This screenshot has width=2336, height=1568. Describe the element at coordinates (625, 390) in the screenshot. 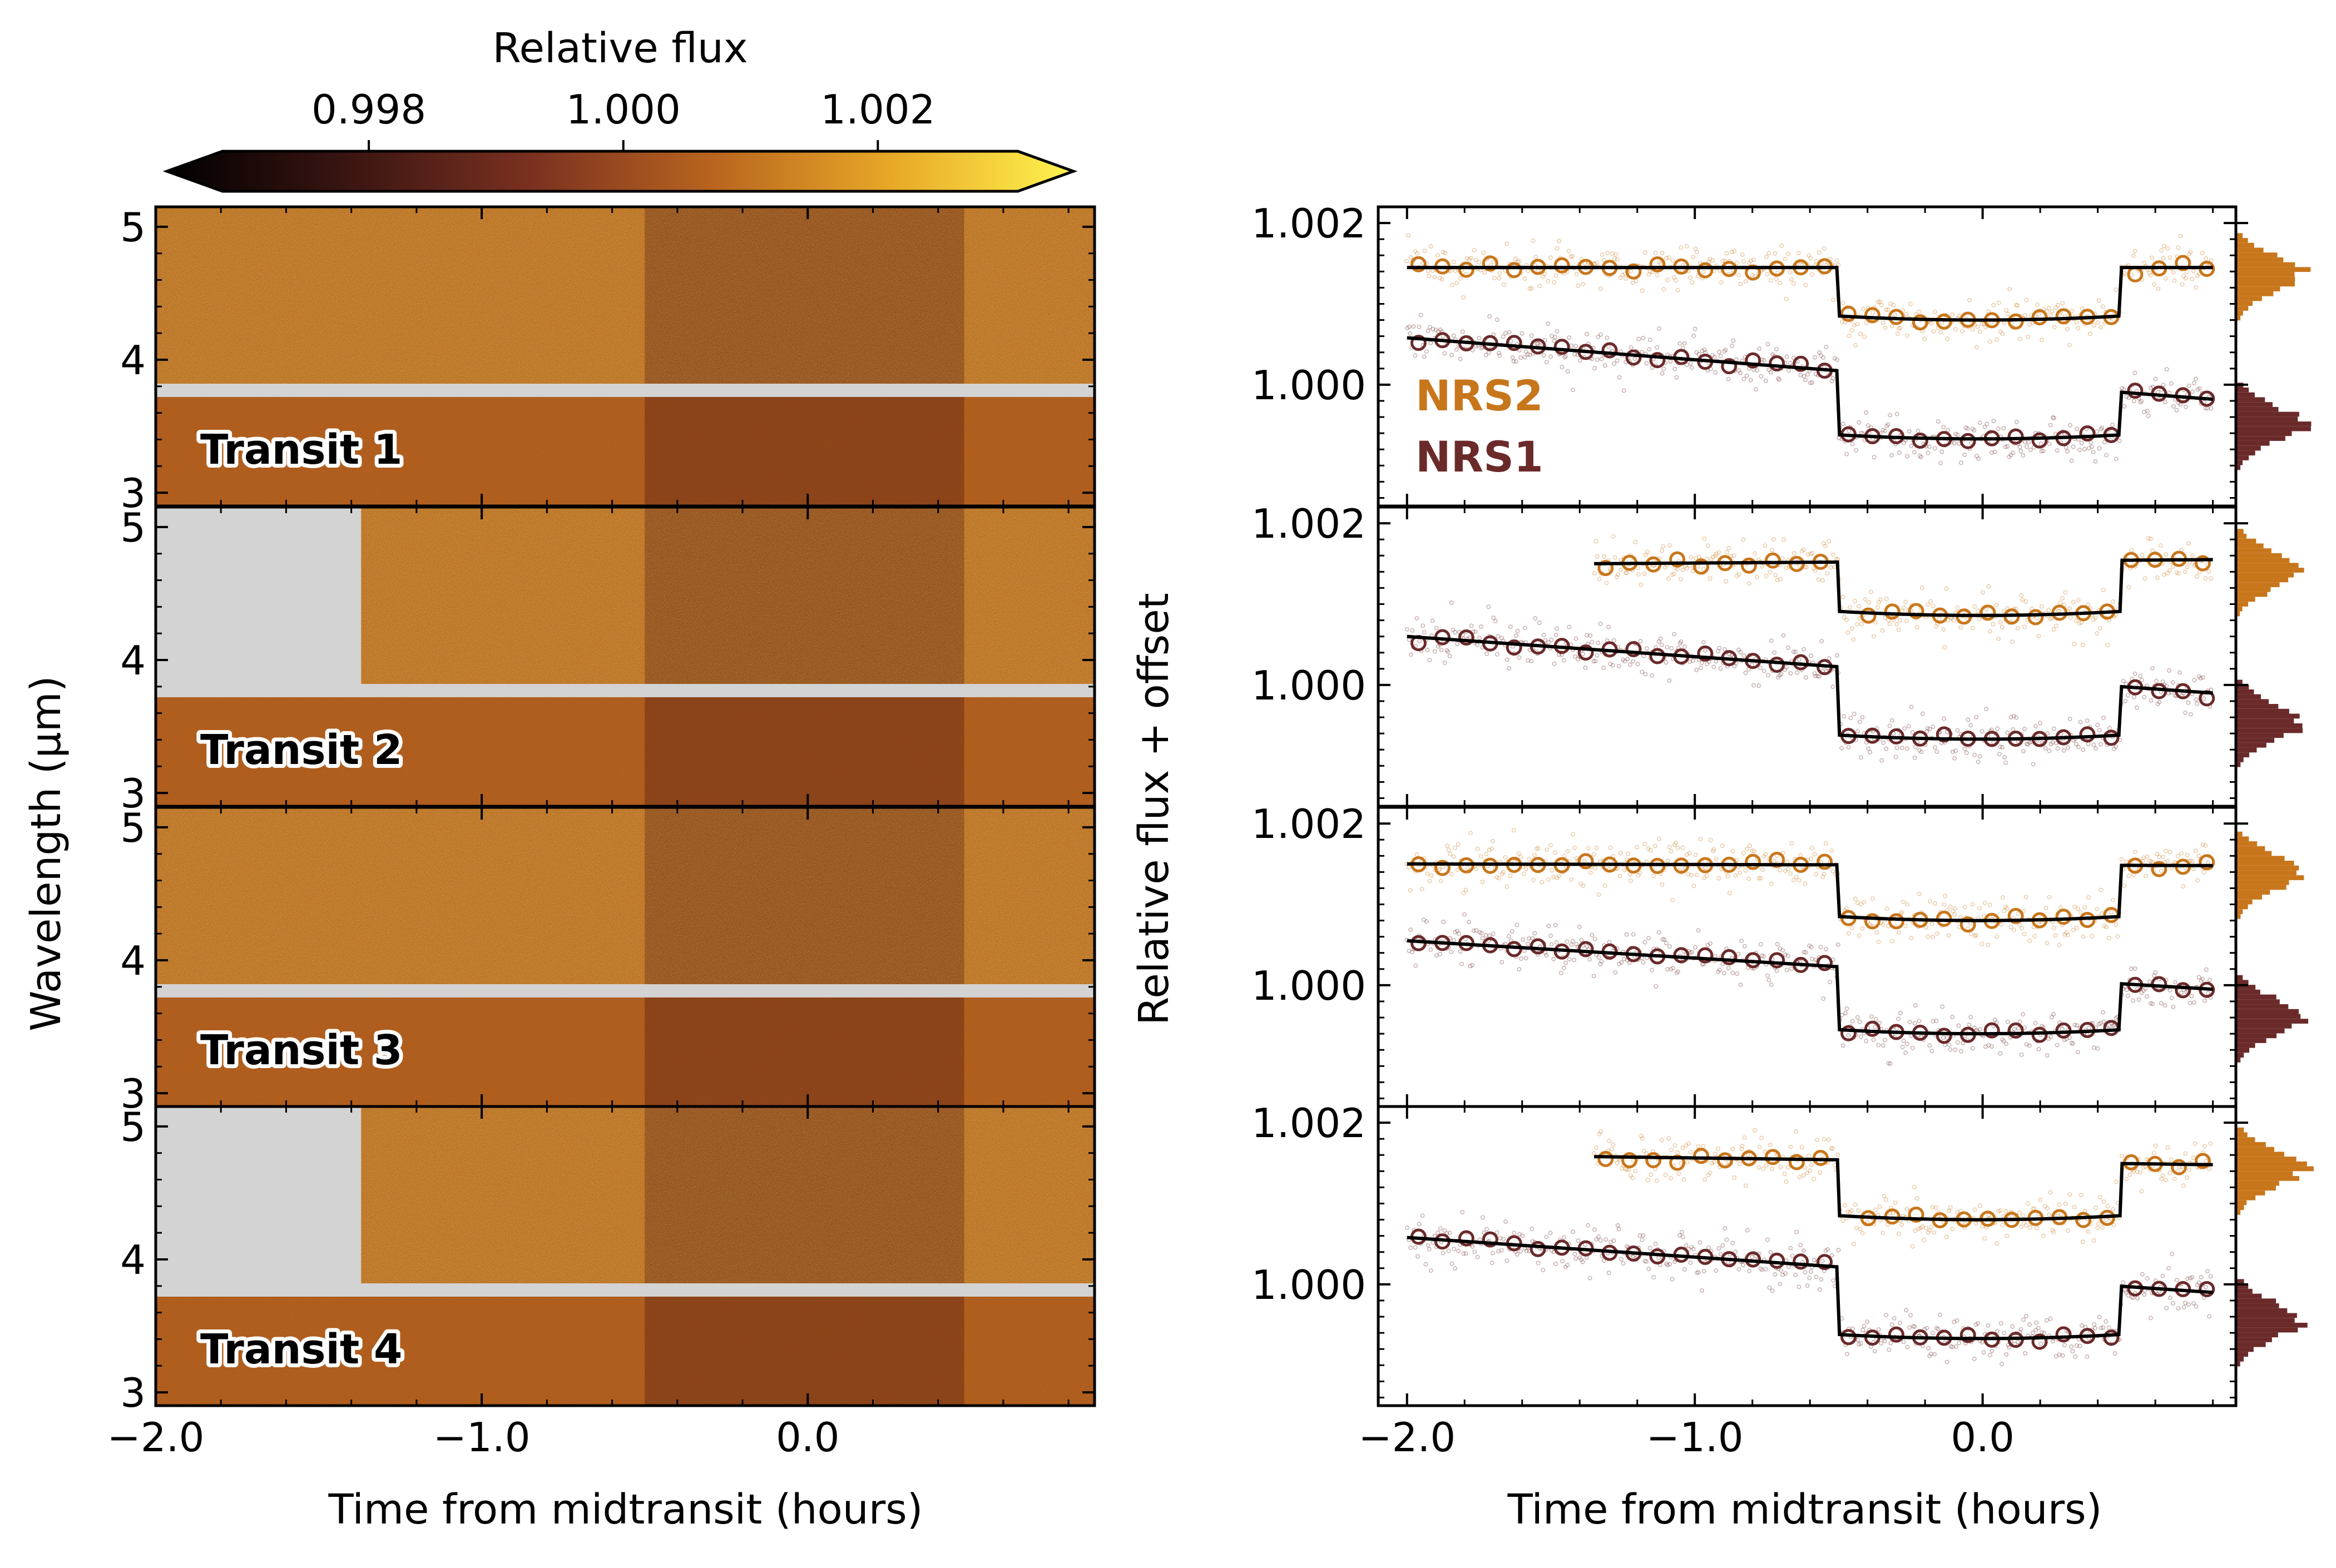

I see `detector-gap` at that location.